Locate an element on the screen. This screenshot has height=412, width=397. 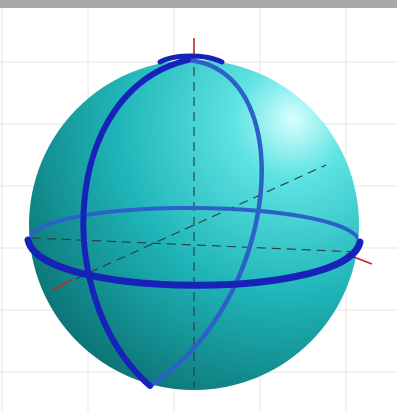
meridian-top-cap is located at coordinates (191, 59).